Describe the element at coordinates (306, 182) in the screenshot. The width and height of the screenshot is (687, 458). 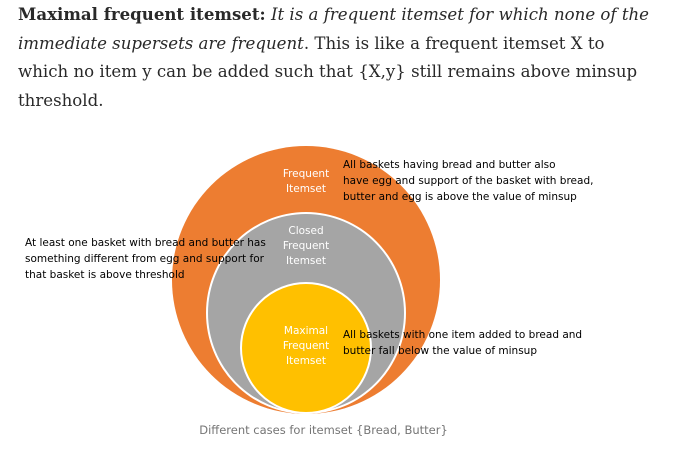
I see `frequent-itemset-label: Frequent Itemset` at that location.